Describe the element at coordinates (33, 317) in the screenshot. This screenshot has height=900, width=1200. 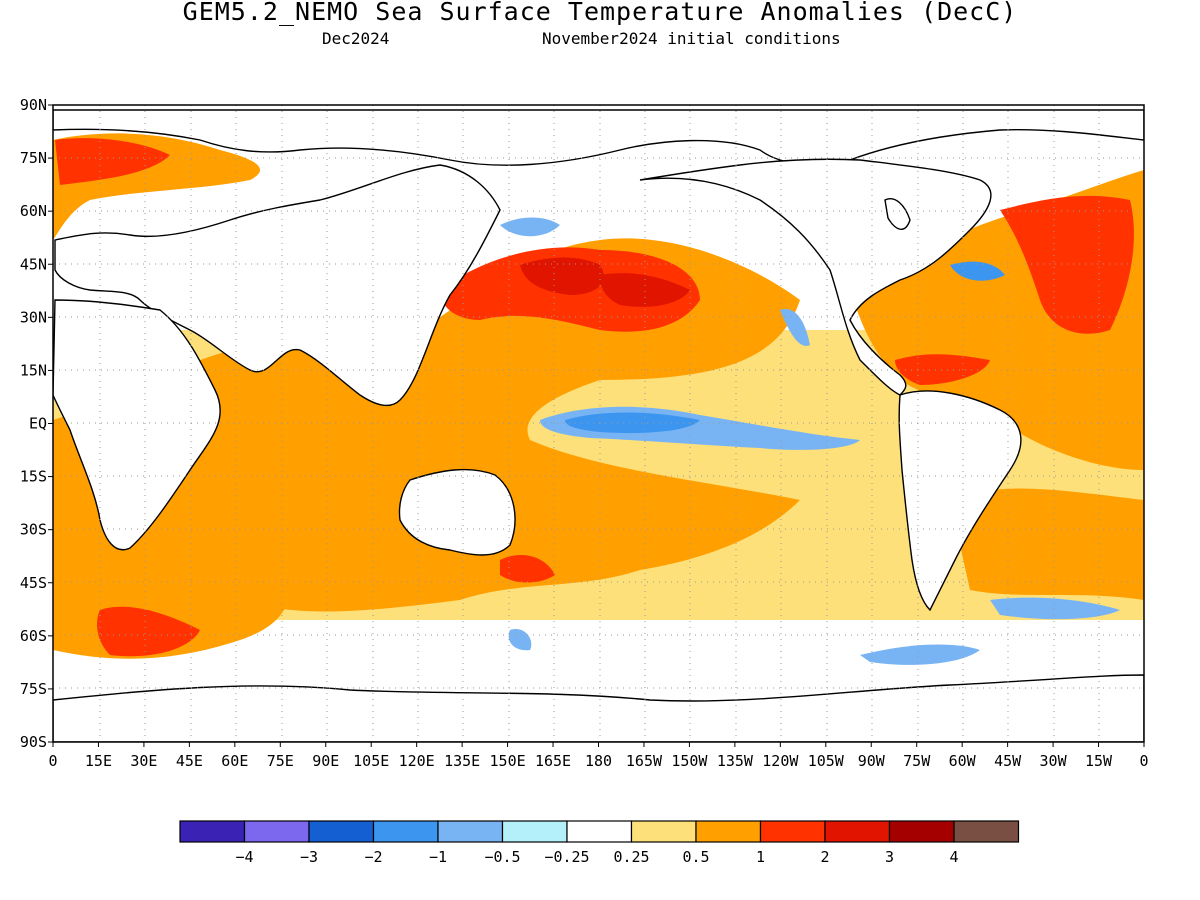
I see `lat-label: 30N` at that location.